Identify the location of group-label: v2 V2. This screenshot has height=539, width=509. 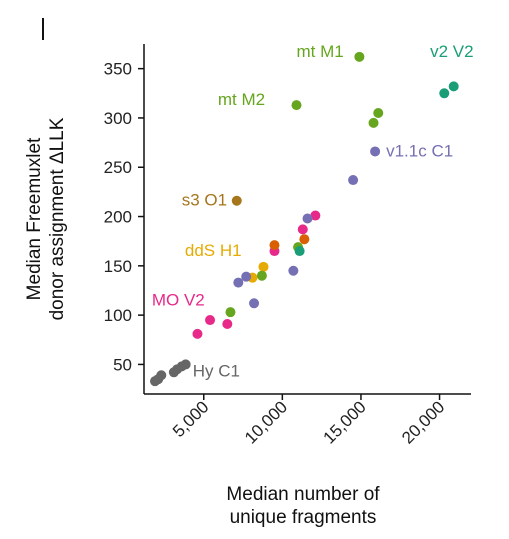
(451, 51).